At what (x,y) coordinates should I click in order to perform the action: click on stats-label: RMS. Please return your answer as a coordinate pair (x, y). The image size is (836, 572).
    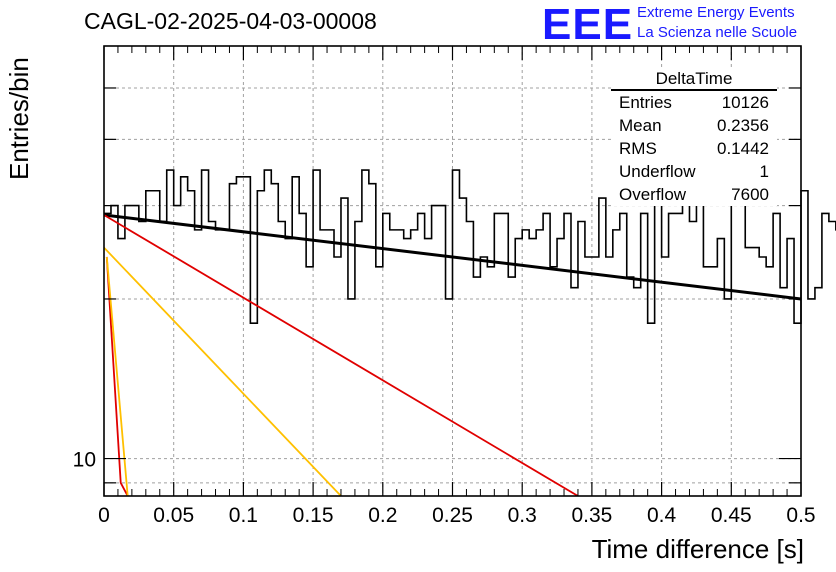
    Looking at the image, I should click on (638, 148).